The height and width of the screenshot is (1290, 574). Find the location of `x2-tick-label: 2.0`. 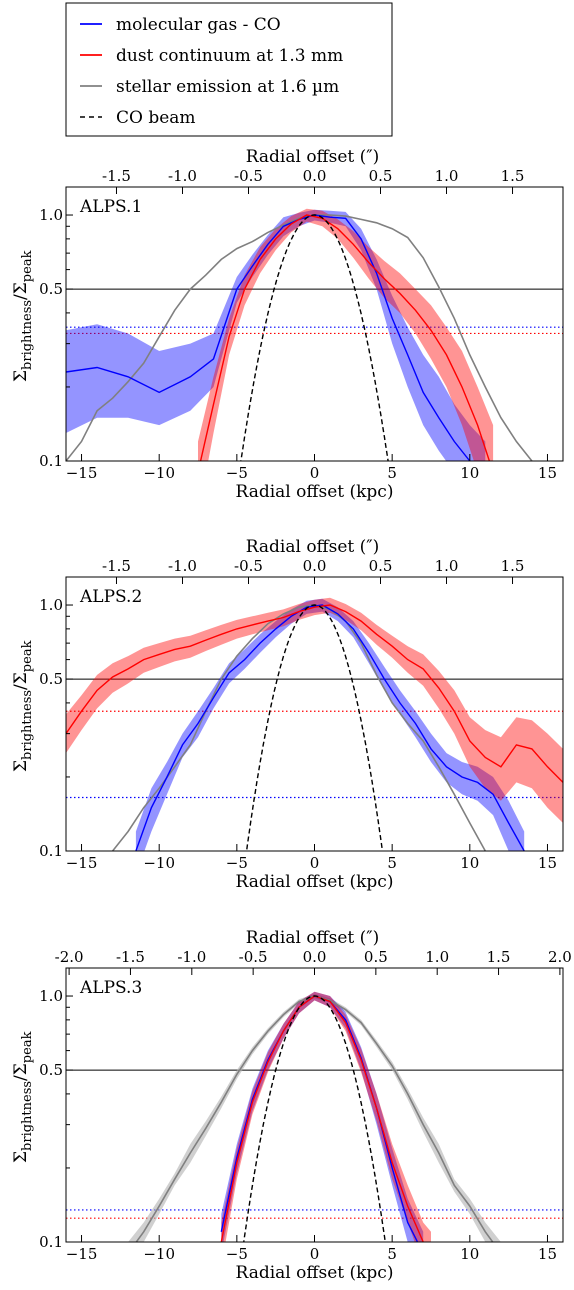

x2-tick-label: 2.0 is located at coordinates (560, 957).